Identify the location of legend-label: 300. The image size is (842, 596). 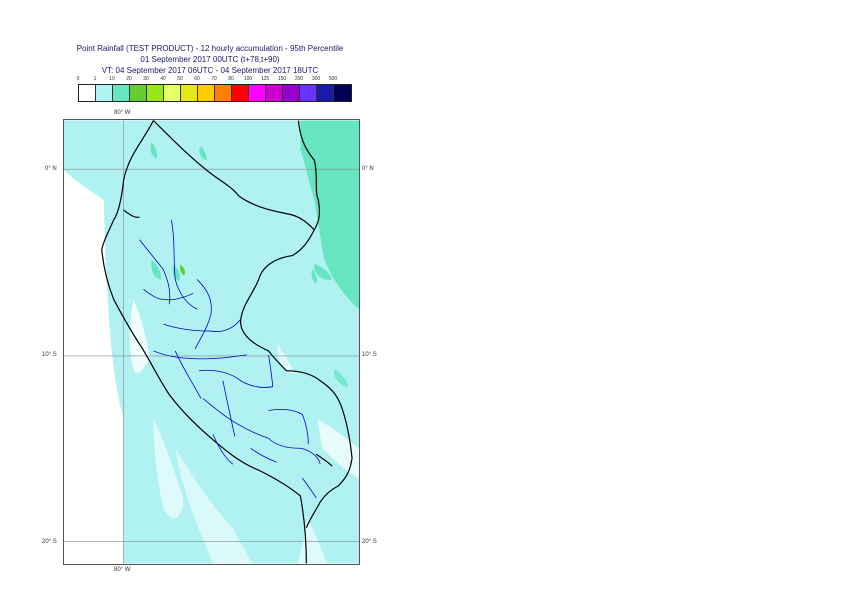
(316, 79).